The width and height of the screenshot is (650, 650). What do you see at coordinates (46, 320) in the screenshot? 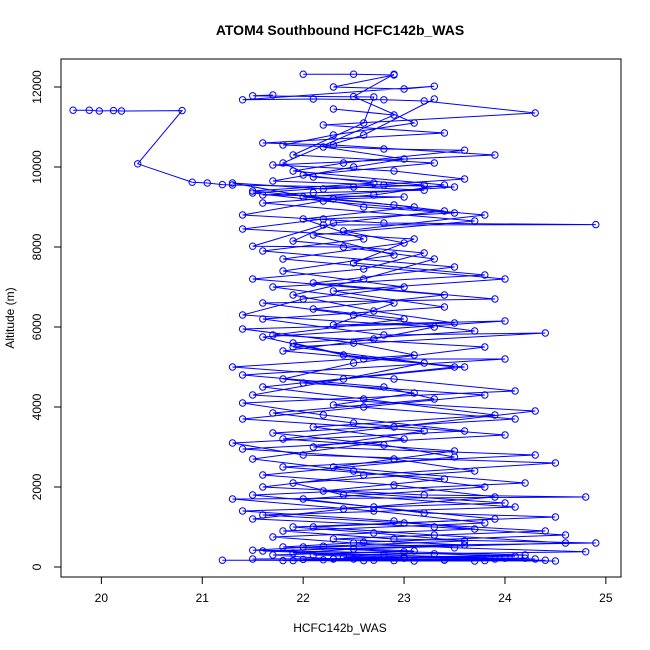
I see `y-axis: 0 2000 4000 6000 8000 10000 12000` at bounding box center [46, 320].